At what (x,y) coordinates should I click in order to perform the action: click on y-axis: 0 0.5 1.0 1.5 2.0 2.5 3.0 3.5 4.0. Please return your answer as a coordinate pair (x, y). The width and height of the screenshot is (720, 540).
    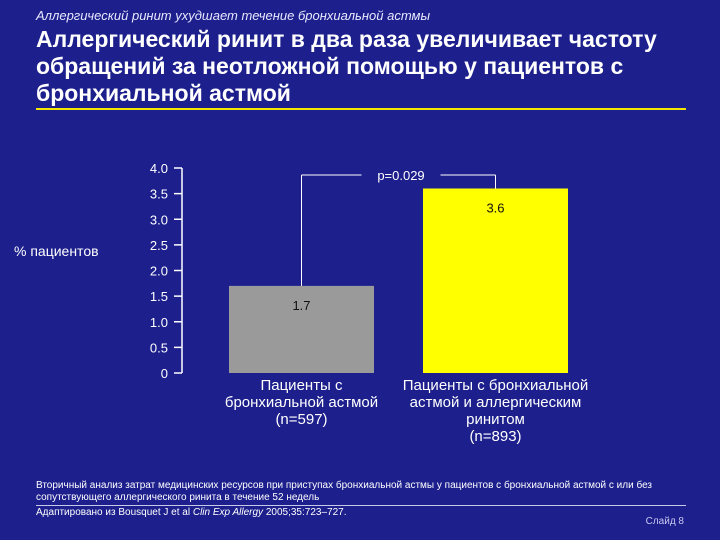
    Looking at the image, I should click on (166, 271).